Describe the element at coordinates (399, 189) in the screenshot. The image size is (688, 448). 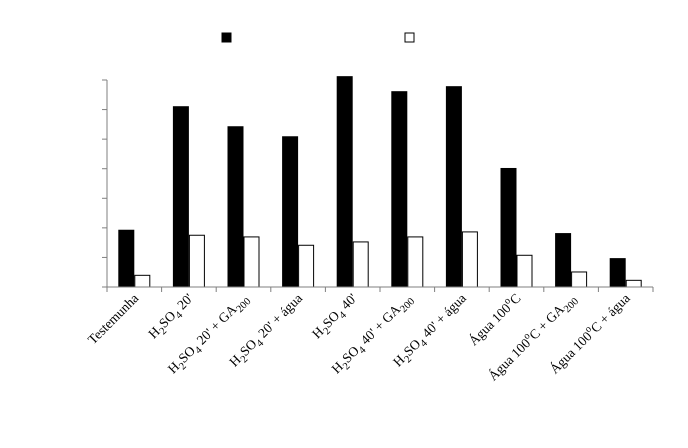
I see `bar-series1-cat6` at that location.